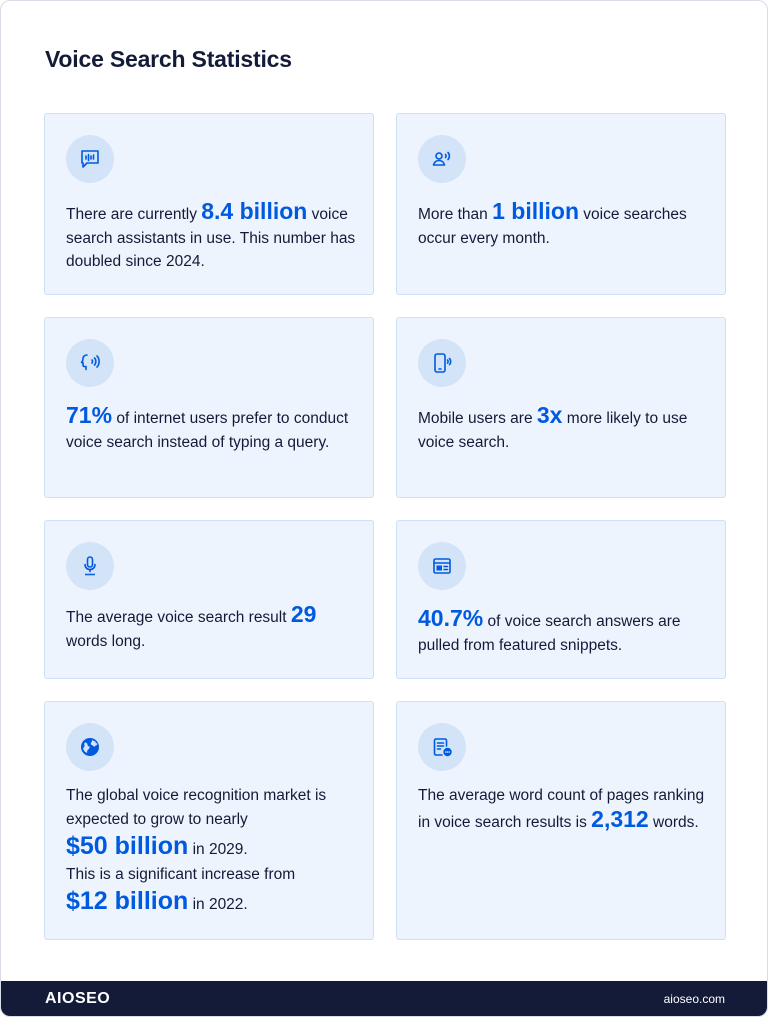 The width and height of the screenshot is (768, 1017). I want to click on stat-line-2: $50 billion in 2029., so click(212, 847).